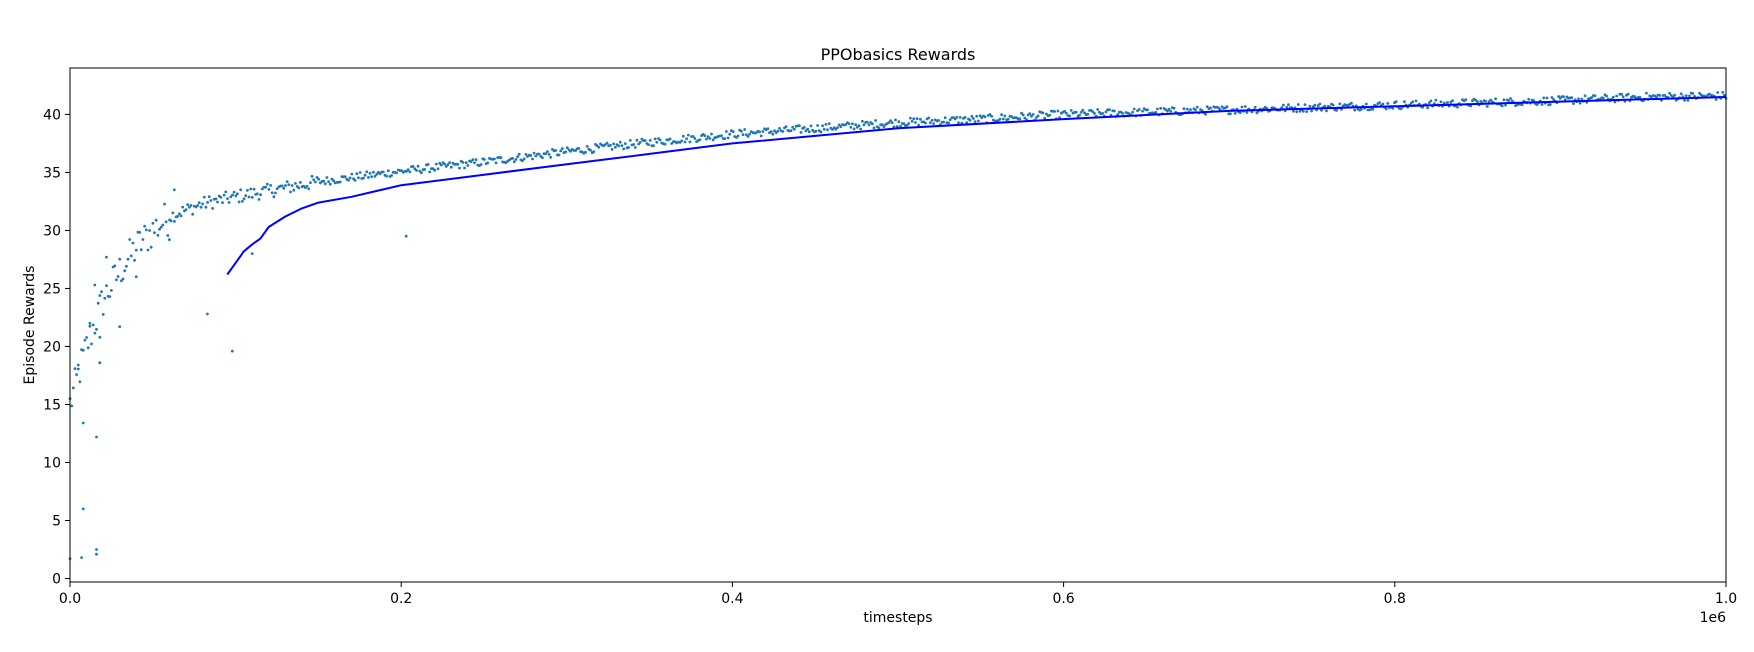 This screenshot has height=652, width=1754. What do you see at coordinates (1063, 599) in the screenshot?
I see `x-tick-label: 0.6` at bounding box center [1063, 599].